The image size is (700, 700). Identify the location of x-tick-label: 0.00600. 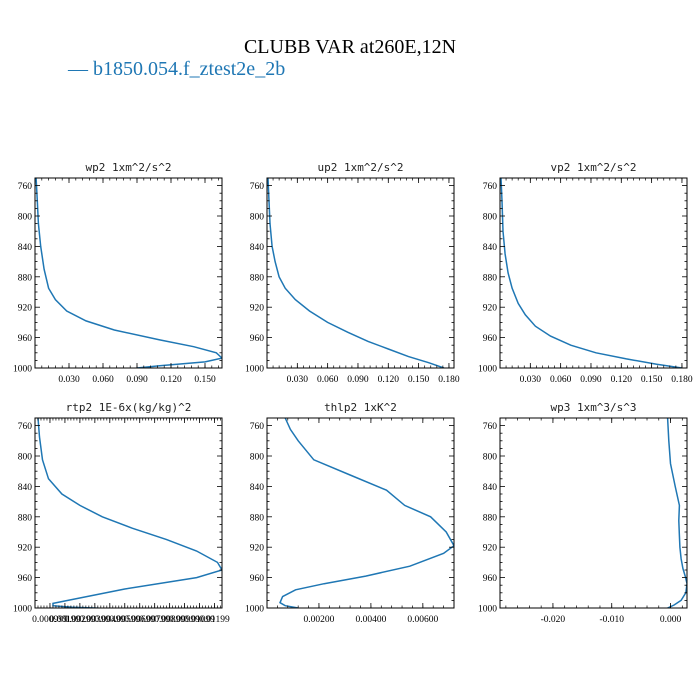
(422, 620).